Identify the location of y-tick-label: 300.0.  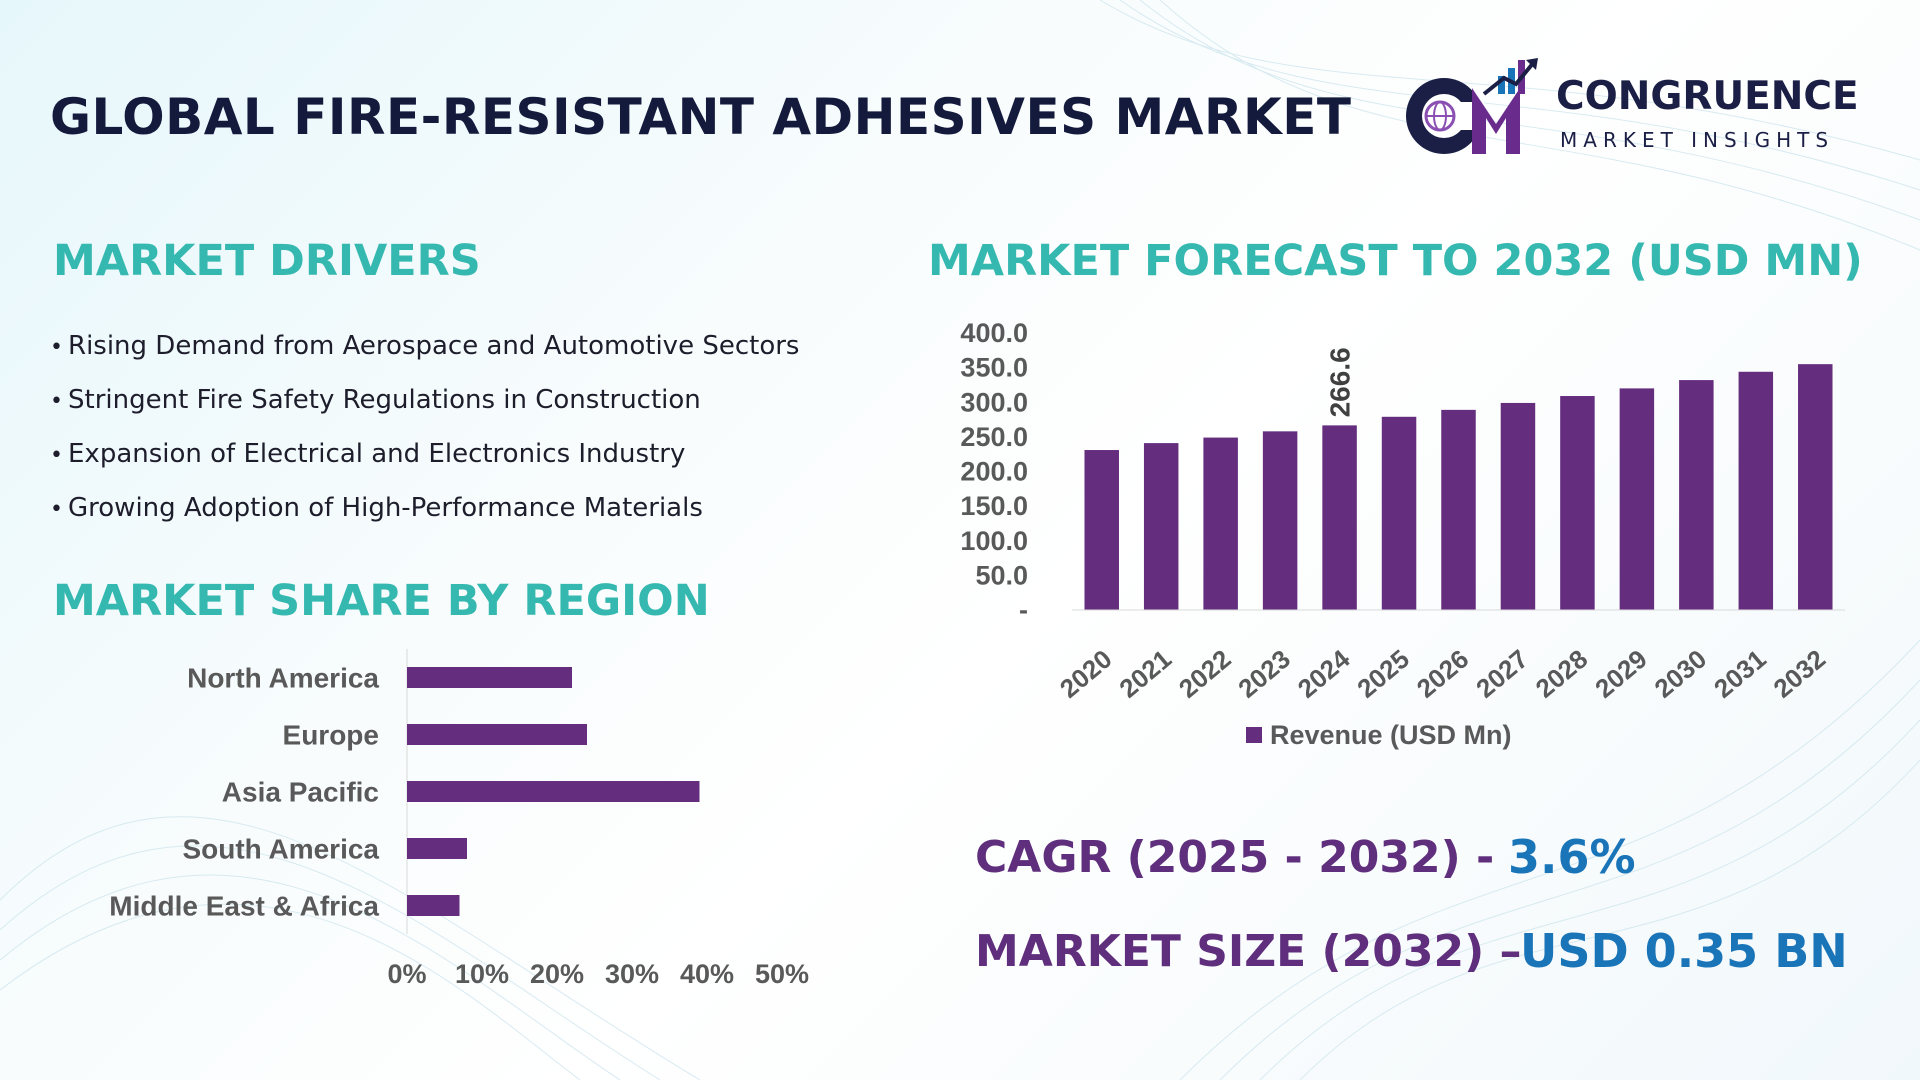
(994, 402).